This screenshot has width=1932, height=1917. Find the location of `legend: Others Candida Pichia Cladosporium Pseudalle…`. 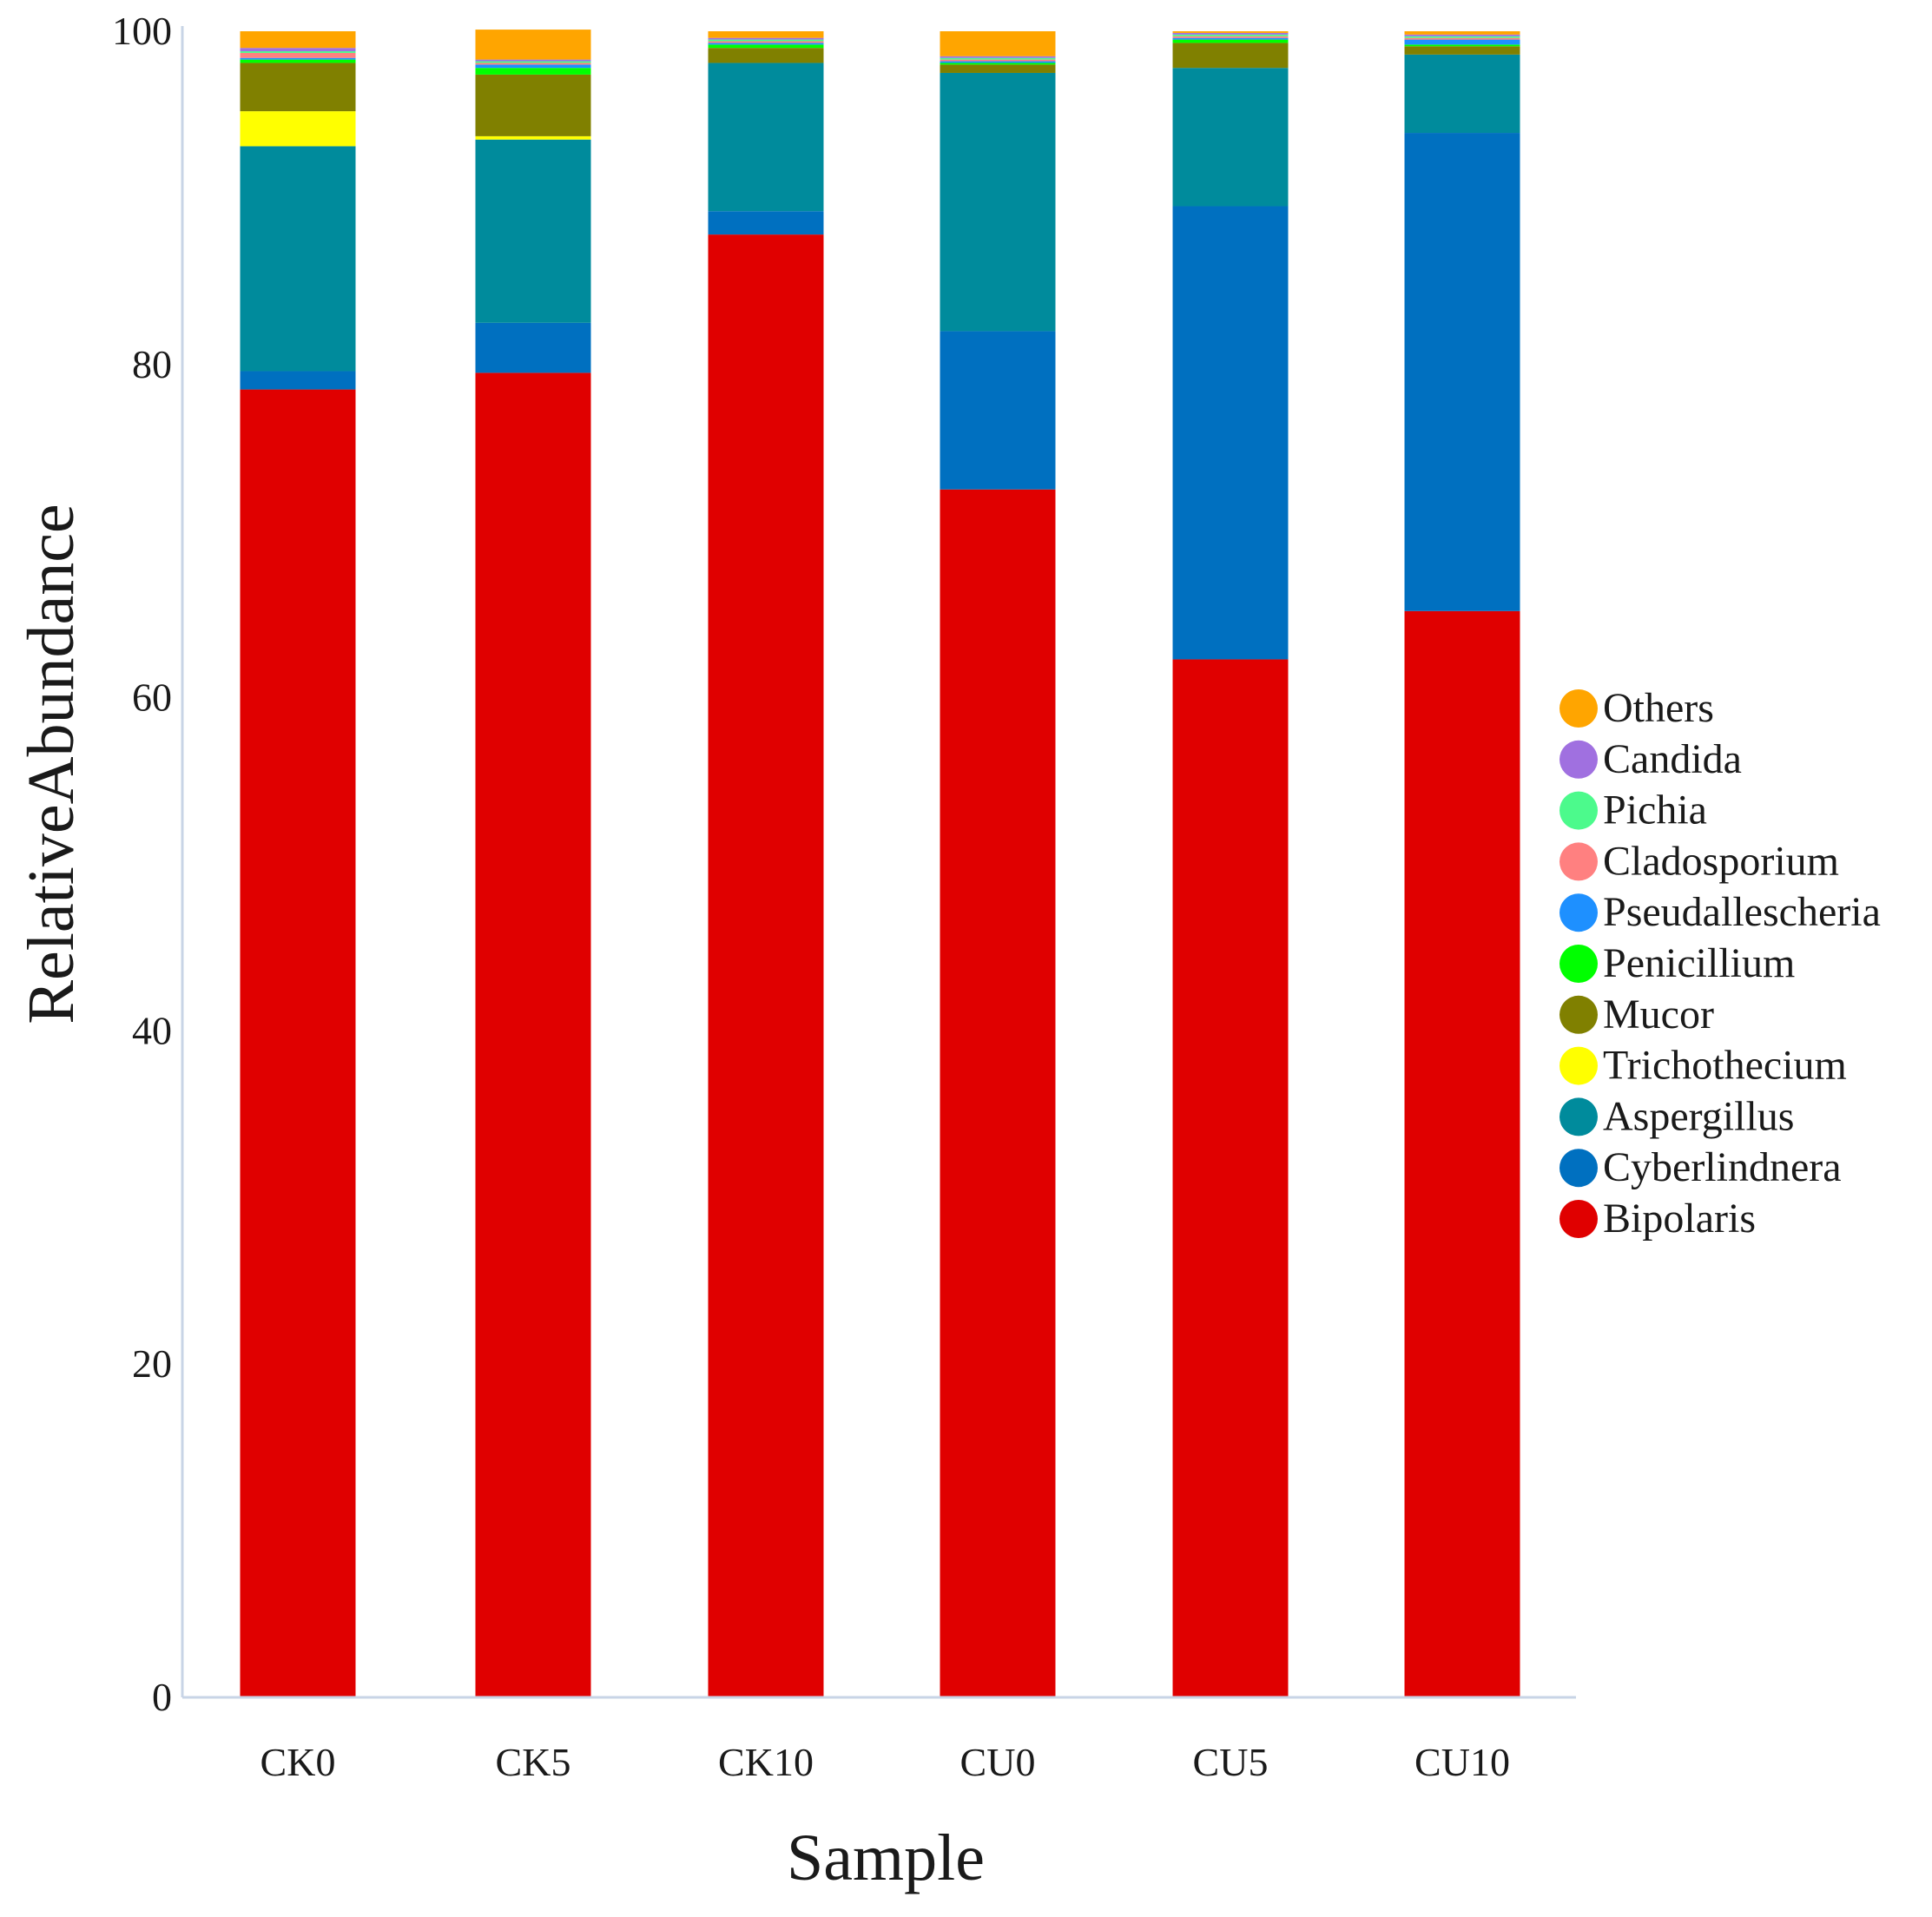

legend: Others Candida Pichia Cladosporium Pseudalle… is located at coordinates (1720, 963).